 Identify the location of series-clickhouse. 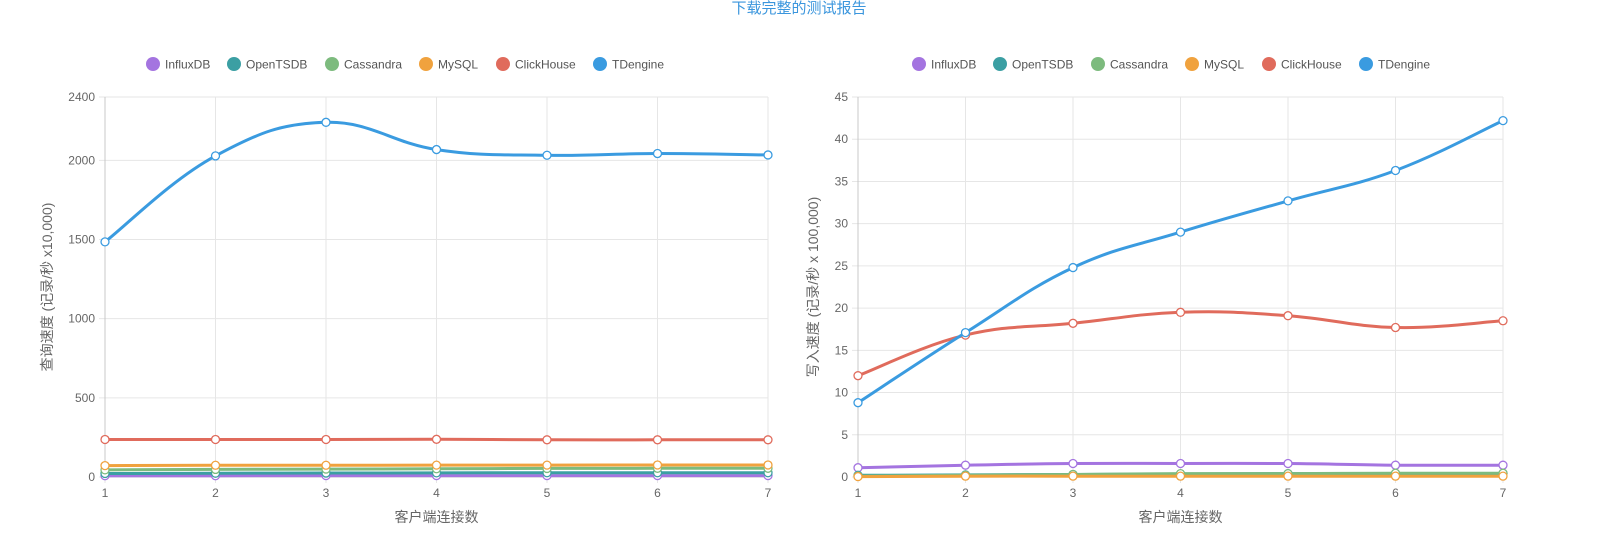
(436, 439).